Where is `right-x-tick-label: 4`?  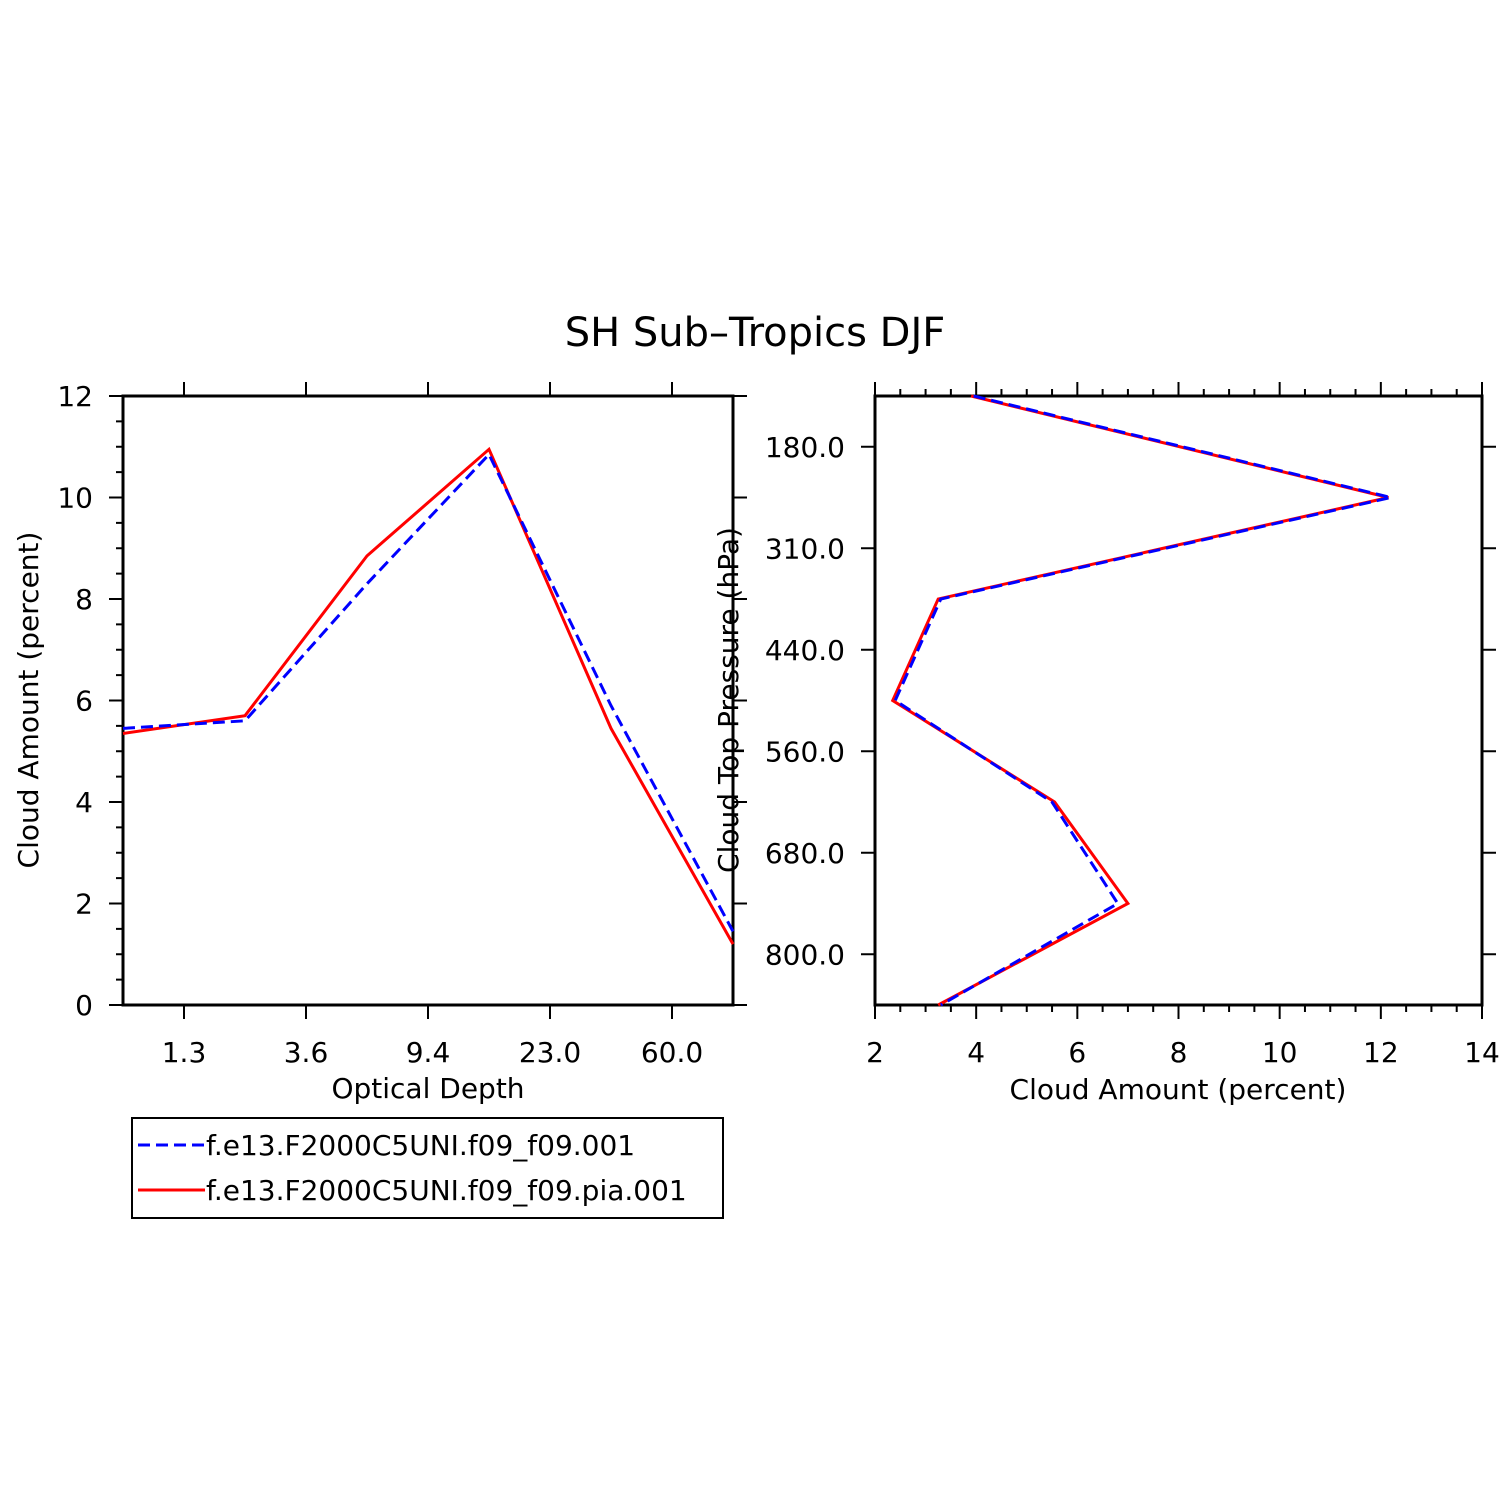 right-x-tick-label: 4 is located at coordinates (976, 1052).